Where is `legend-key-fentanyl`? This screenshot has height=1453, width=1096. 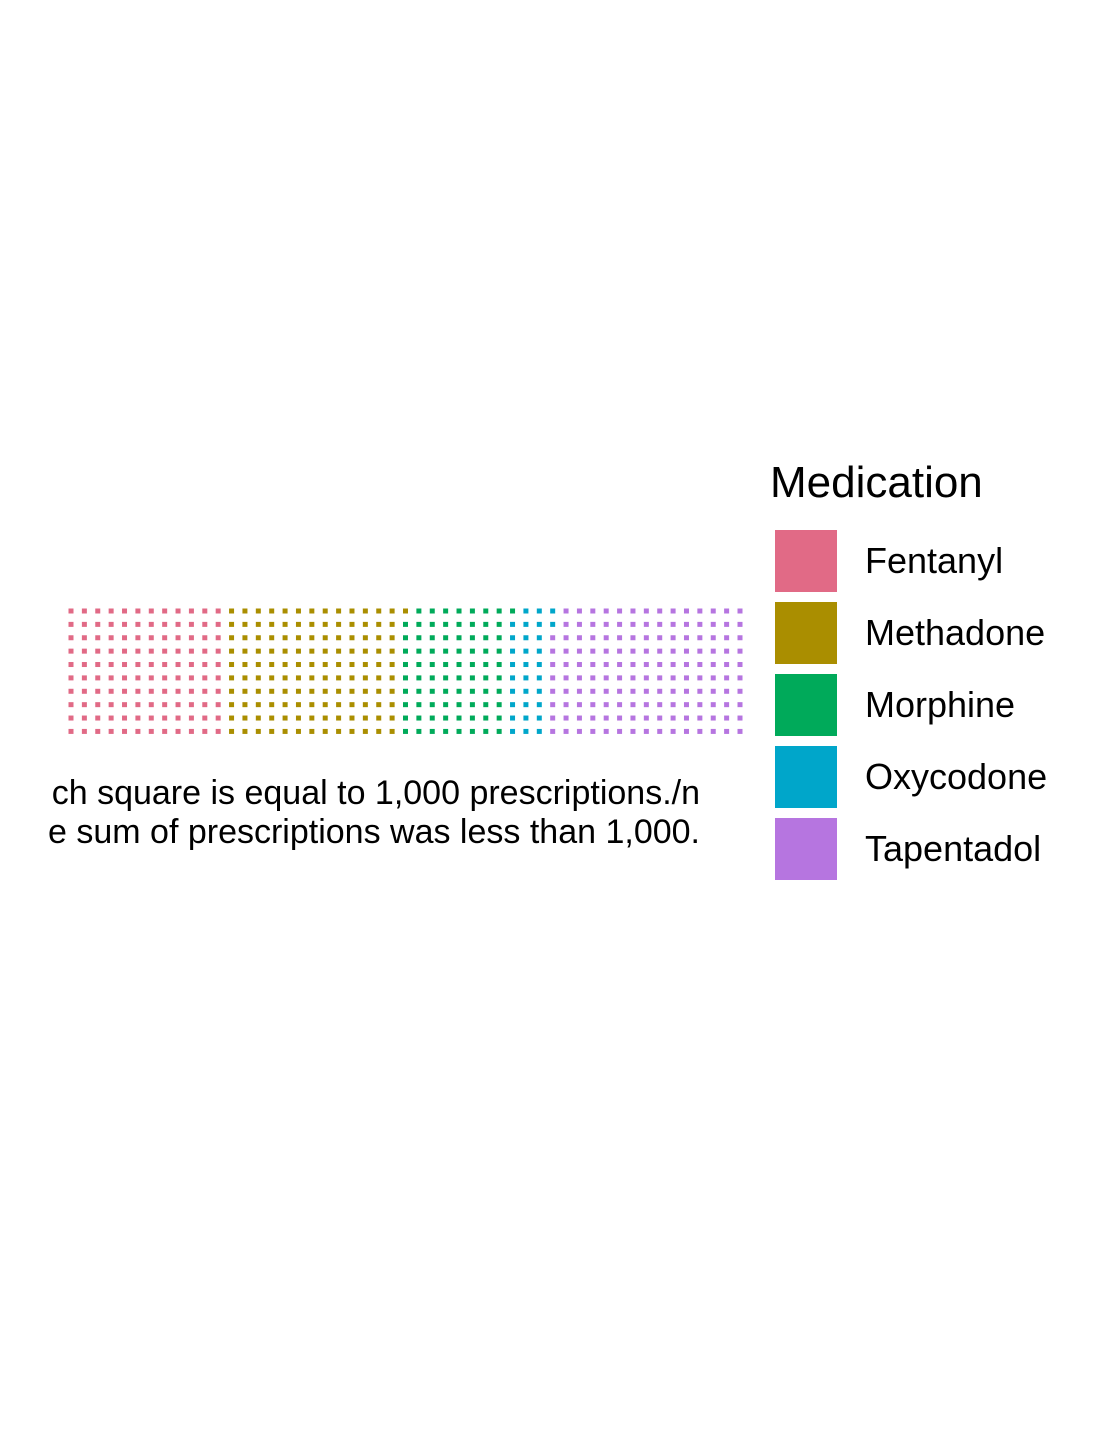
legend-key-fentanyl is located at coordinates (806, 561).